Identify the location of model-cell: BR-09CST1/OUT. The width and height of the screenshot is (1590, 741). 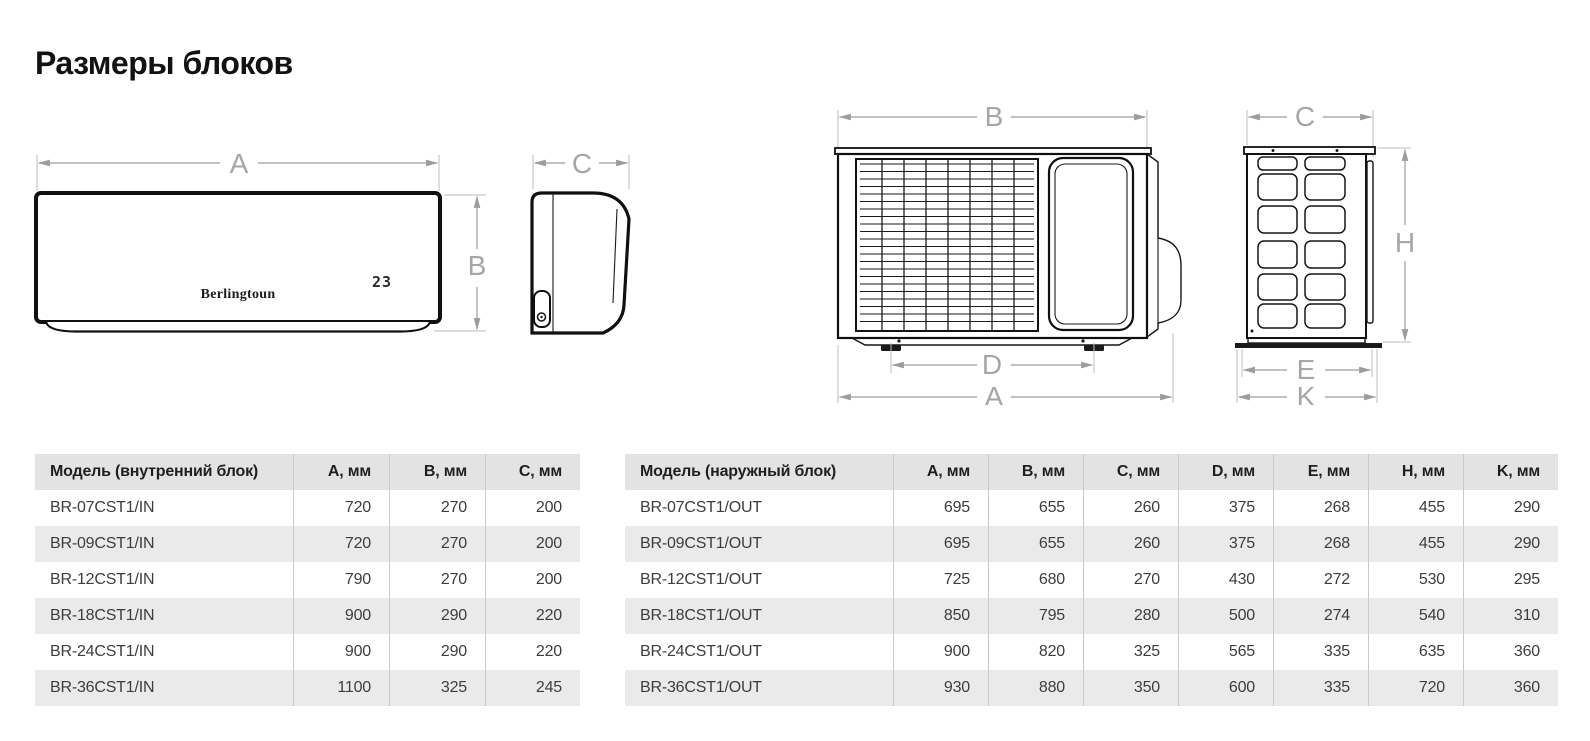
(701, 543).